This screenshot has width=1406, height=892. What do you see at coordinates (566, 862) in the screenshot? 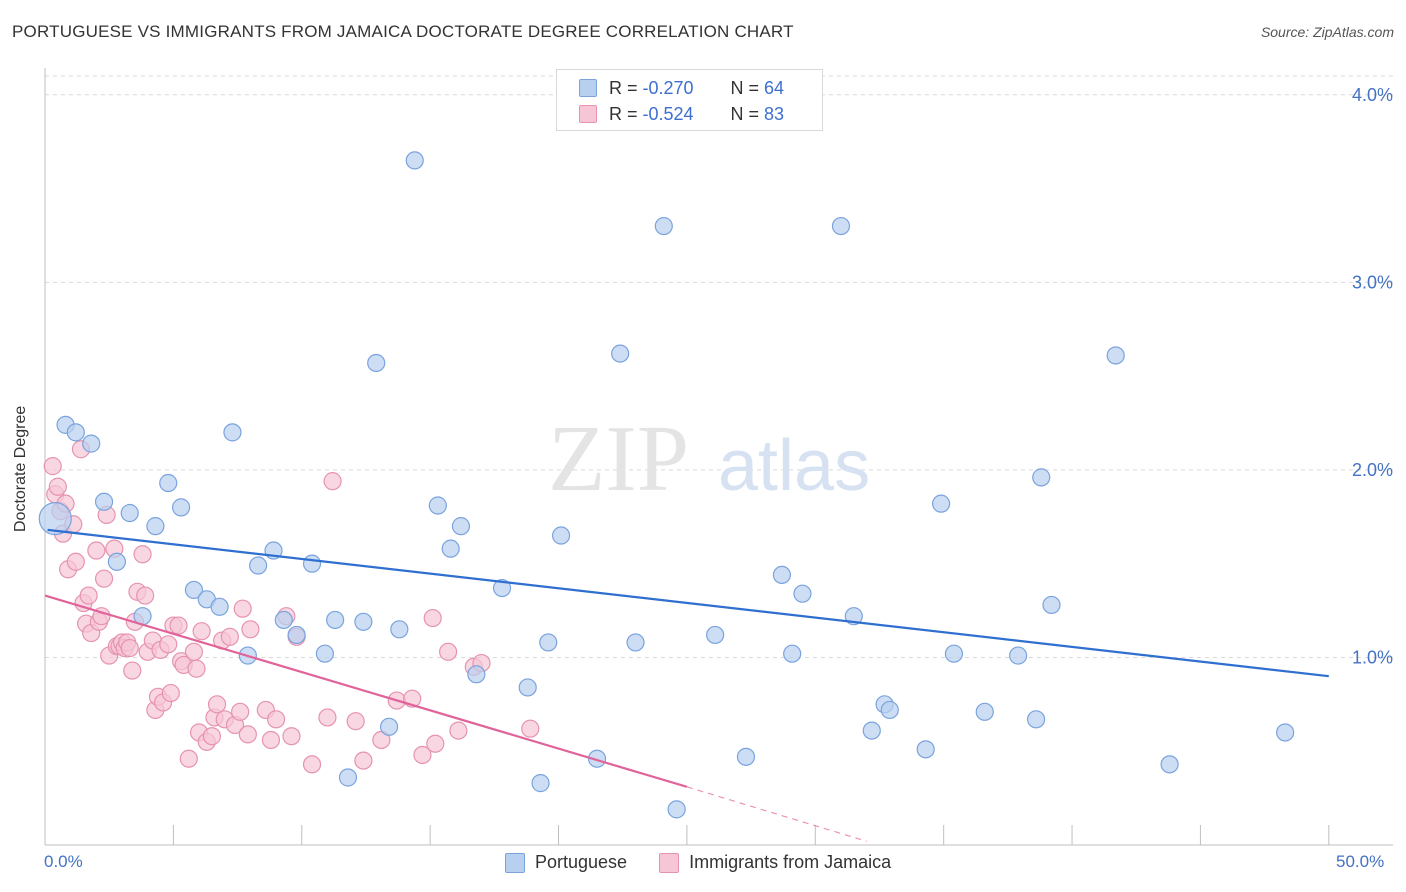
I see `legend-item-portuguese: Portuguese` at bounding box center [566, 862].